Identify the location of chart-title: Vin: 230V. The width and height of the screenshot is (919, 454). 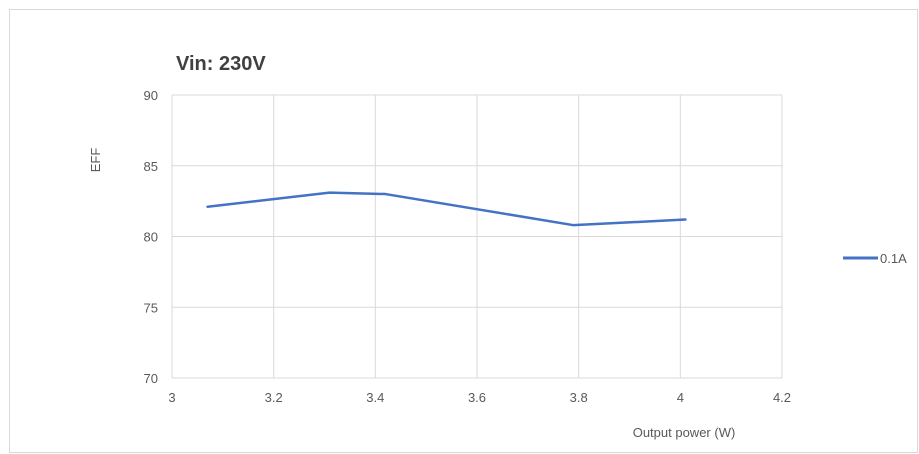
(221, 64).